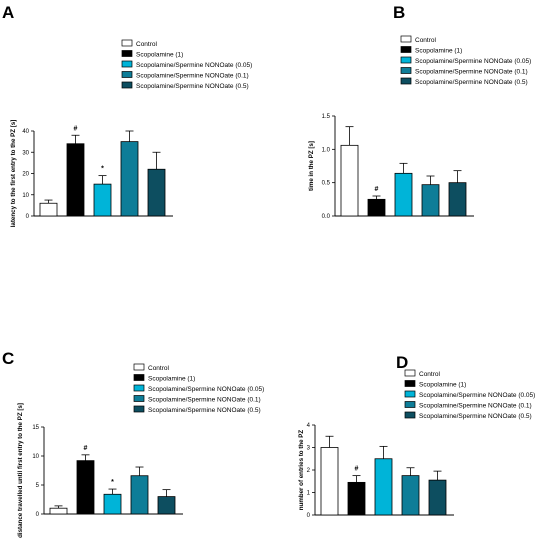  What do you see at coordinates (311, 166) in the screenshot?
I see `y-axis-label: time in the PZ [s]` at bounding box center [311, 166].